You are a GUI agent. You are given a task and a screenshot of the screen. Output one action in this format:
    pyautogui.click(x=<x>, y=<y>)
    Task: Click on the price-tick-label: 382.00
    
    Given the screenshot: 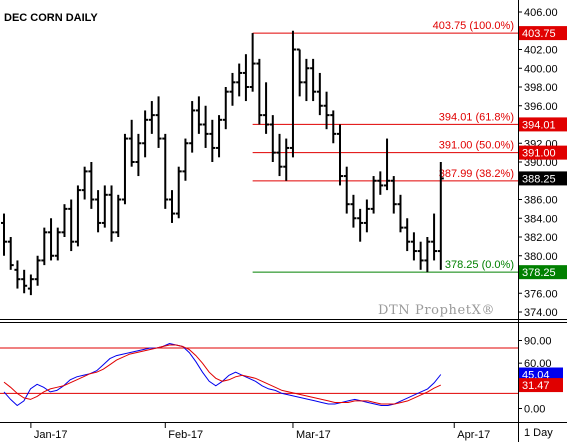 What is the action you would take?
    pyautogui.click(x=541, y=238)
    